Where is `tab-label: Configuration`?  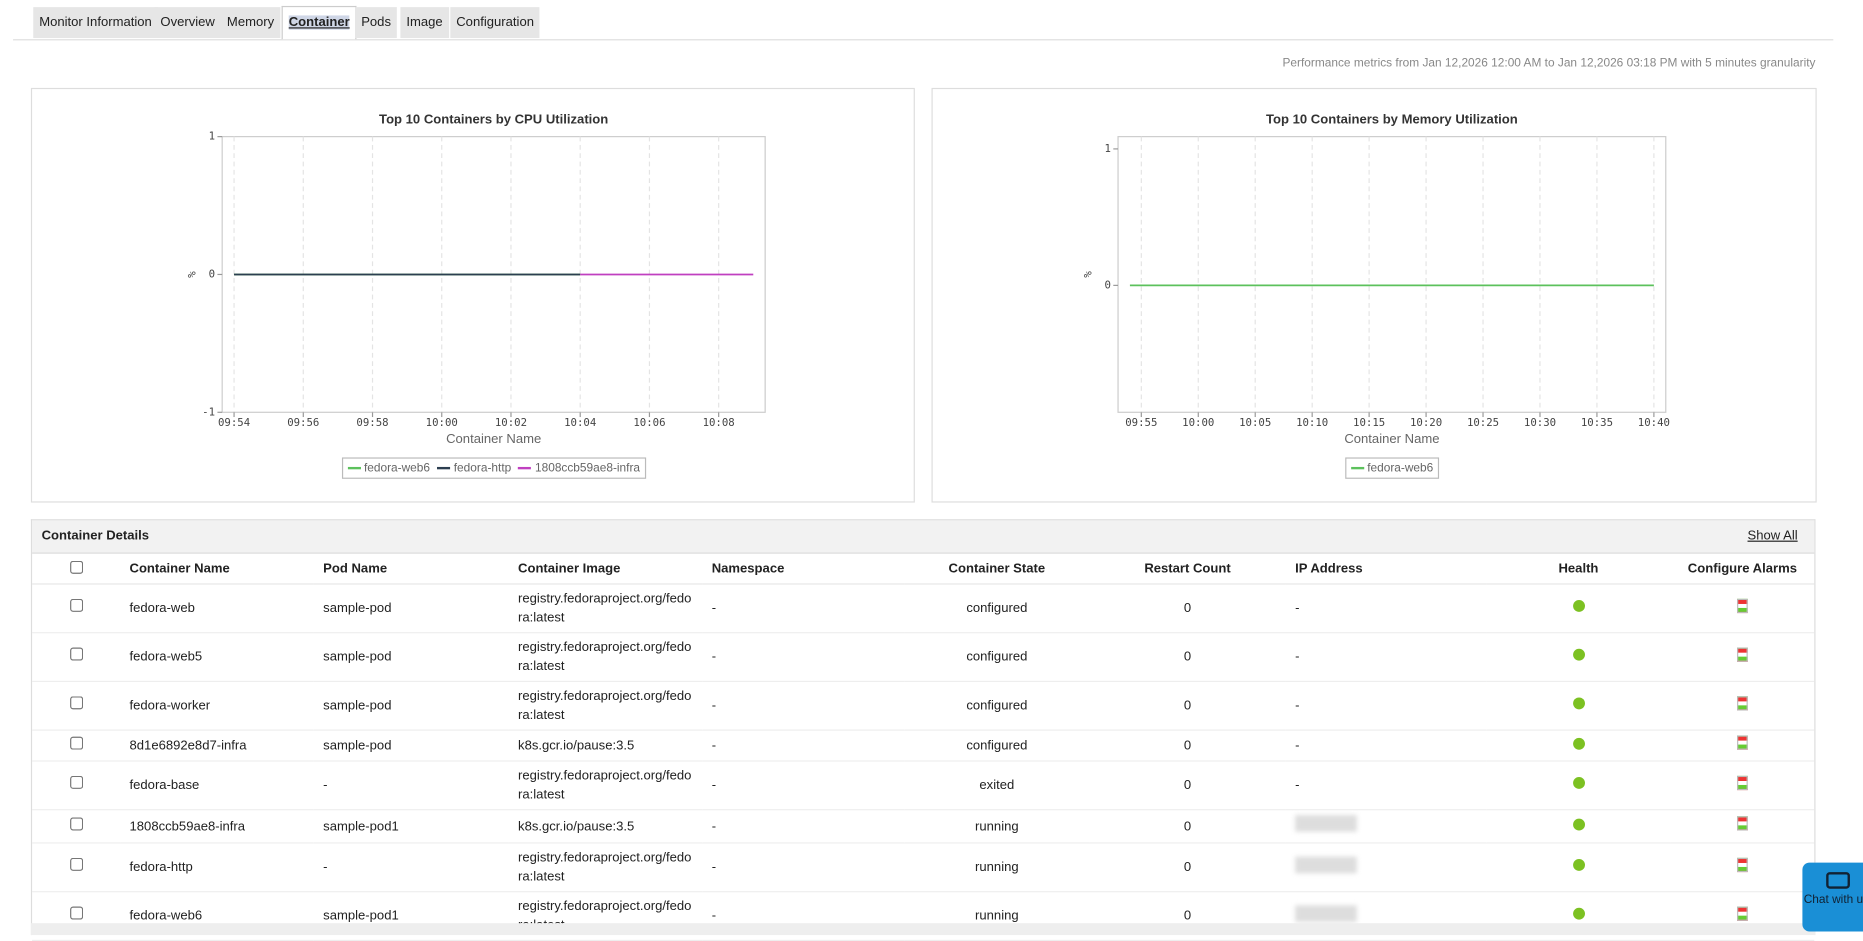
tab-label: Configuration is located at coordinates (495, 22).